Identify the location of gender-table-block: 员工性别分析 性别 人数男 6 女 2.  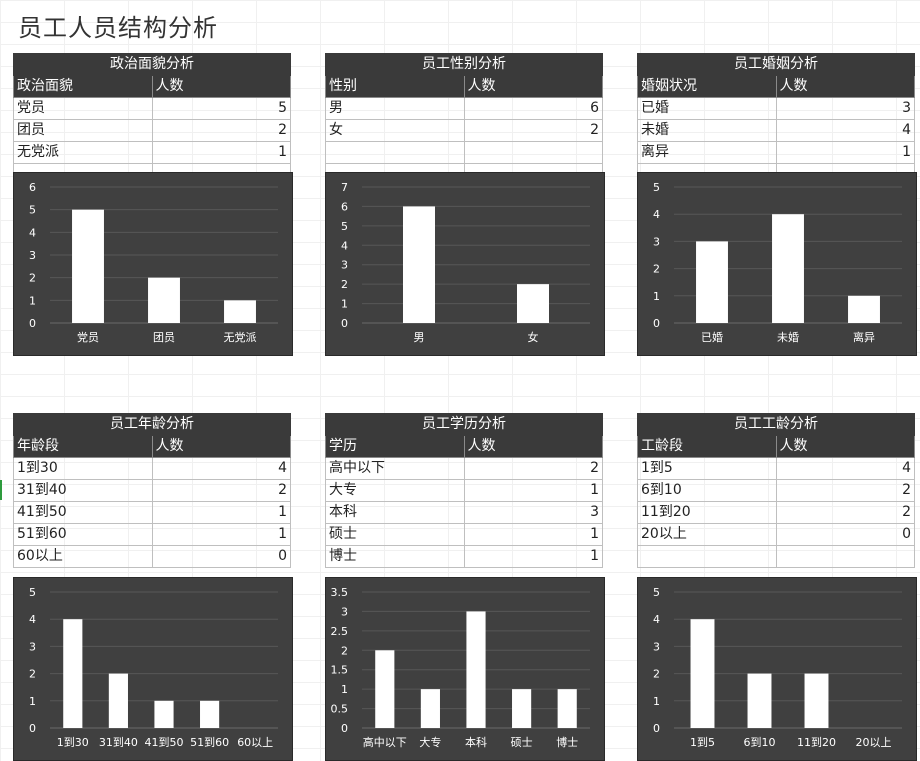
(464, 119).